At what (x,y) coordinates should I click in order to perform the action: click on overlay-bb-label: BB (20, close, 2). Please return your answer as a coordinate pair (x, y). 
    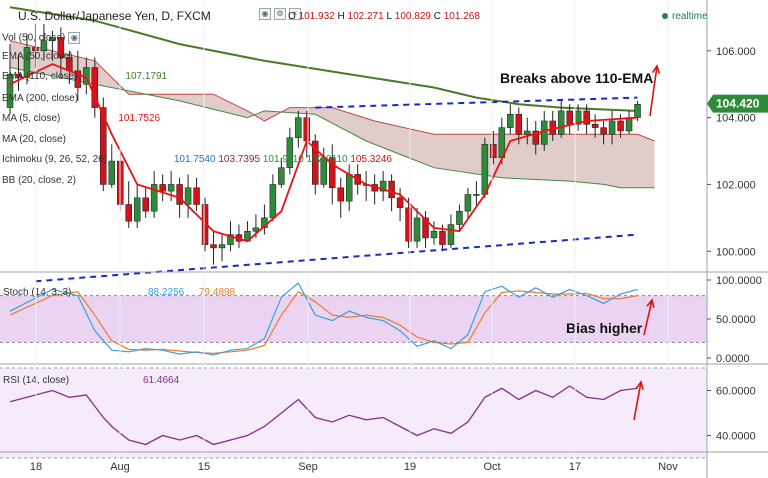
    Looking at the image, I should click on (39, 180).